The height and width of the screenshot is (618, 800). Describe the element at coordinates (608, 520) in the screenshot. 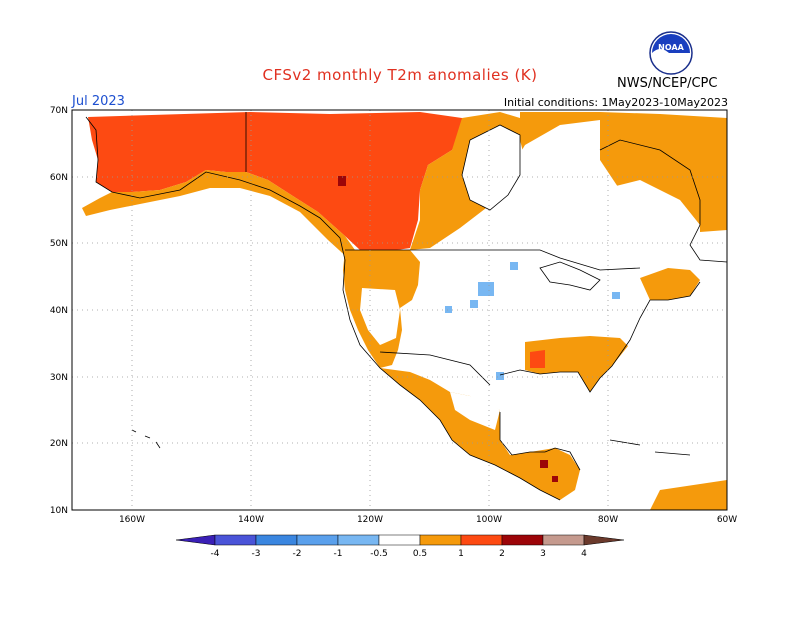

I see `lon-label: 80W` at that location.